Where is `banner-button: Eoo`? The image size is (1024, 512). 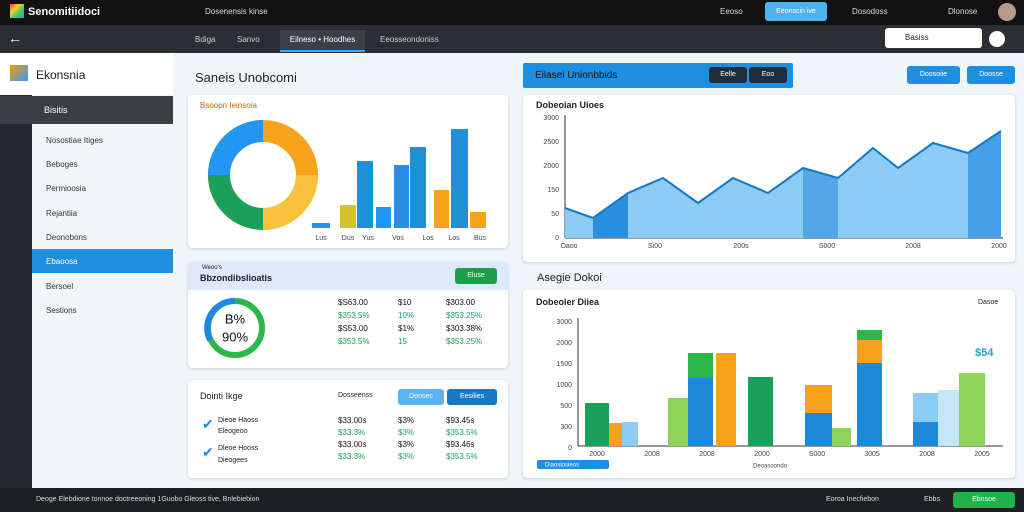 banner-button: Eoo is located at coordinates (768, 75).